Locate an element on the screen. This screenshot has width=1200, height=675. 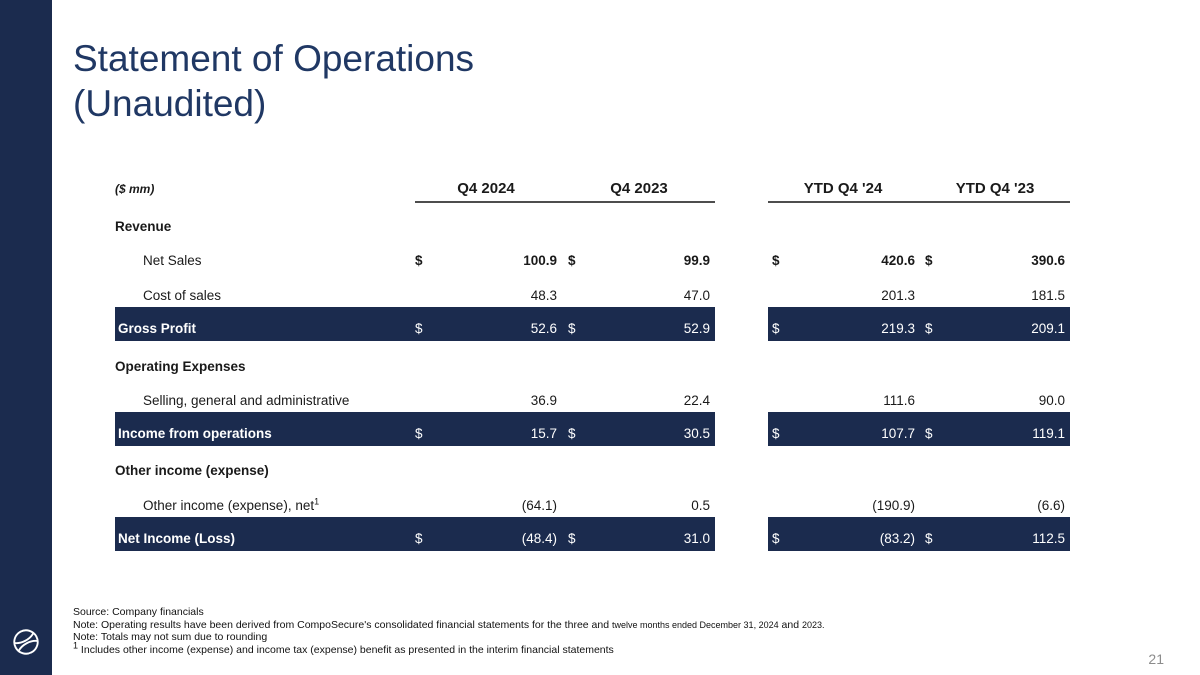
header-underline-ytd-group is located at coordinates (919, 202).